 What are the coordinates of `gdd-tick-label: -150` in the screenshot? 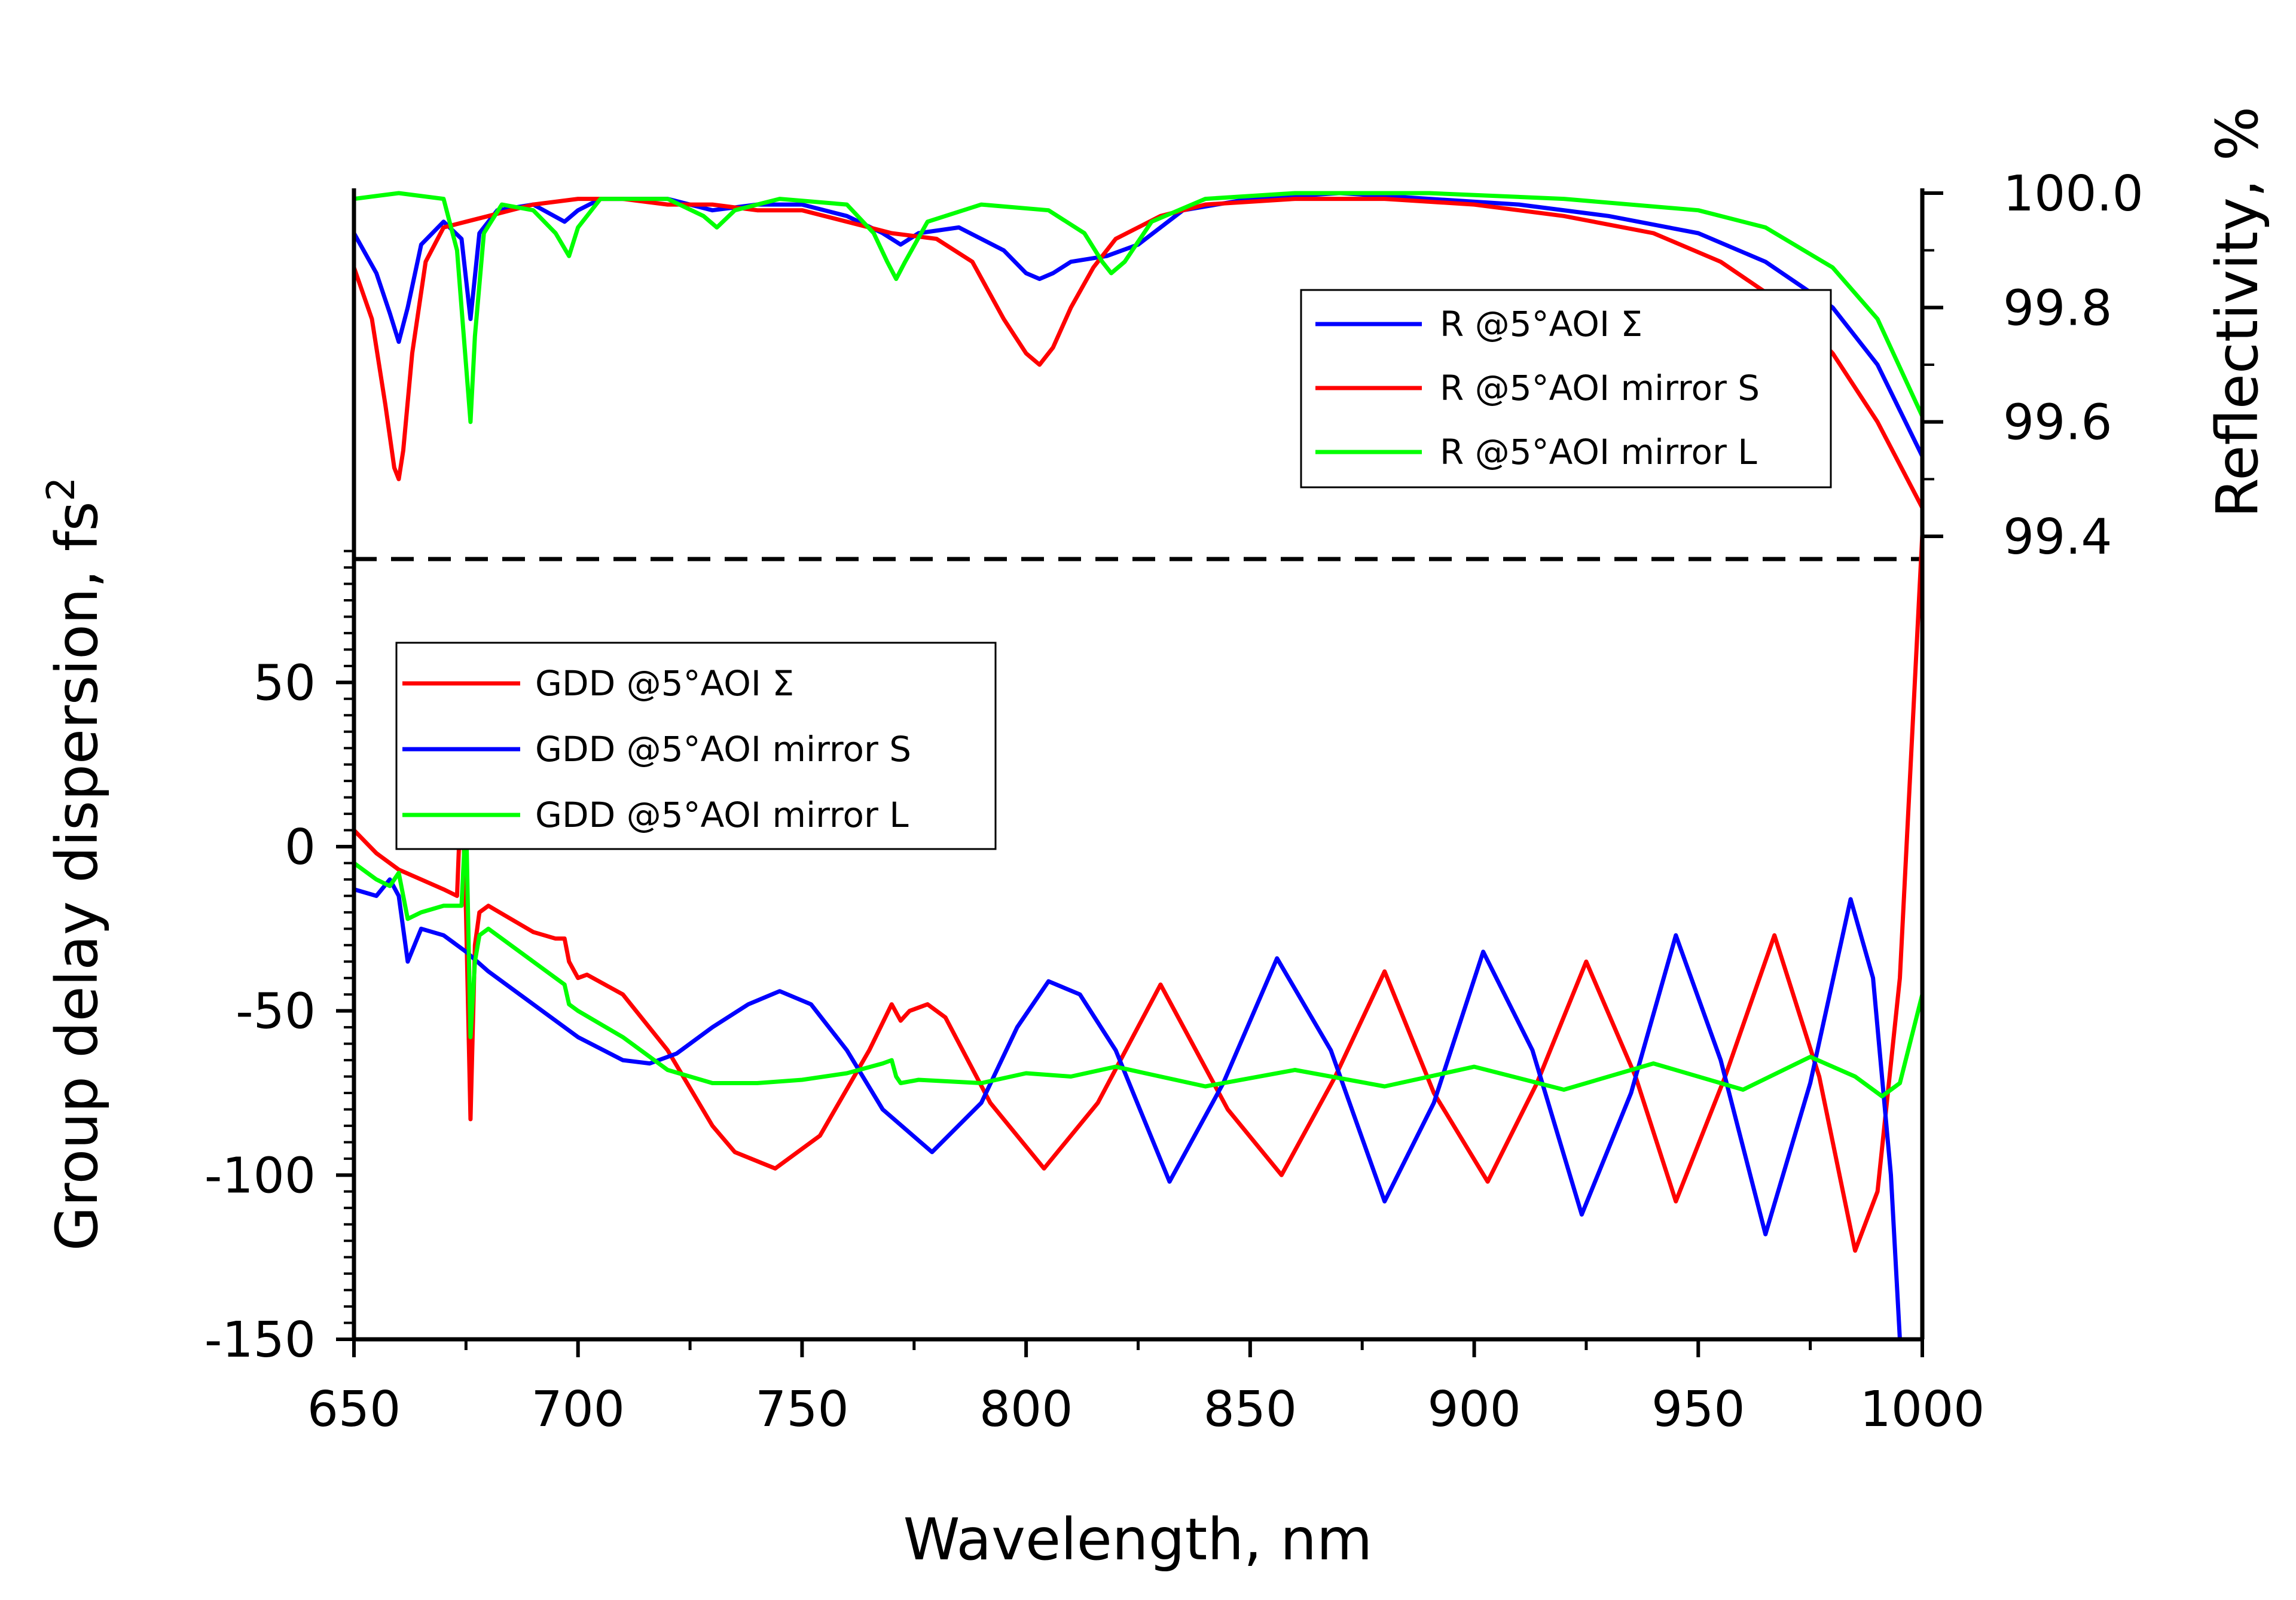 It's located at (260, 1340).